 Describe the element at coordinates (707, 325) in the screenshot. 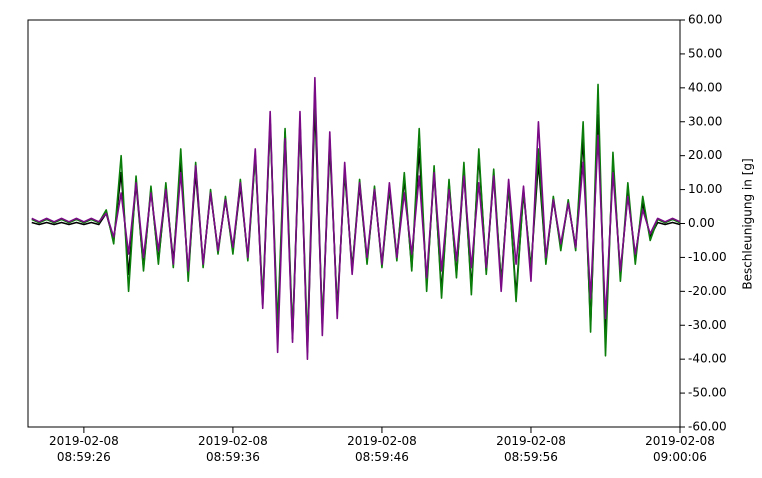

I see `y-tick-label: -30.00` at that location.